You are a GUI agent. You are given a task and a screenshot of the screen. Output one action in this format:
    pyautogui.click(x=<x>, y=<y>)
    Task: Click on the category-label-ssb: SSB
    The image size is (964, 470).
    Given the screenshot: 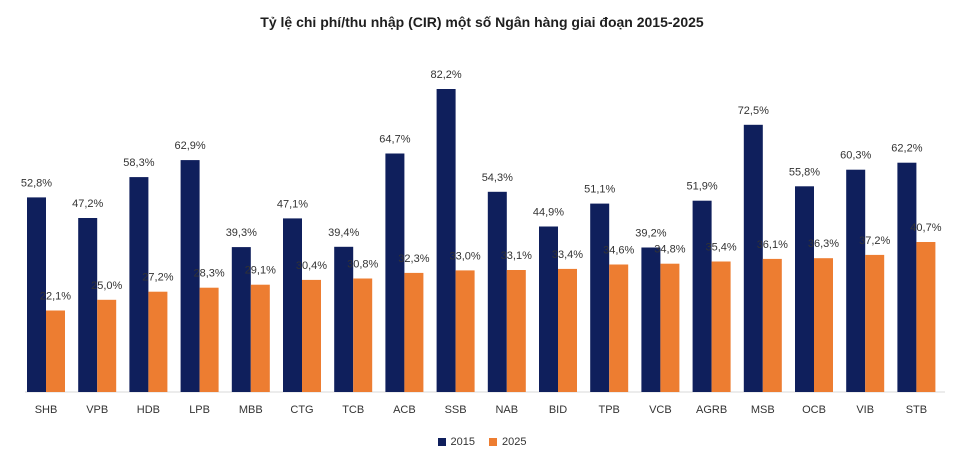 What is the action you would take?
    pyautogui.click(x=456, y=410)
    